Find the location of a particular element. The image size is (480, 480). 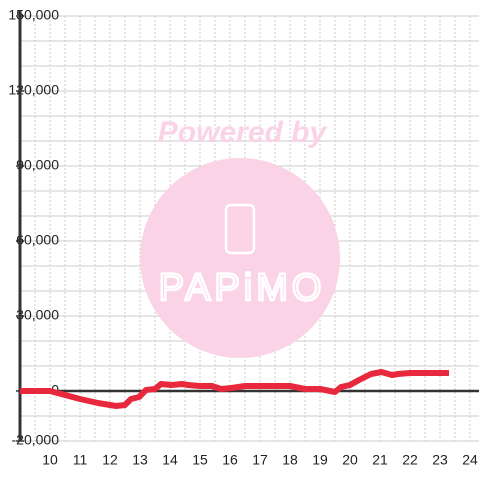

y-tick-label: 90,000 is located at coordinates (37, 165).